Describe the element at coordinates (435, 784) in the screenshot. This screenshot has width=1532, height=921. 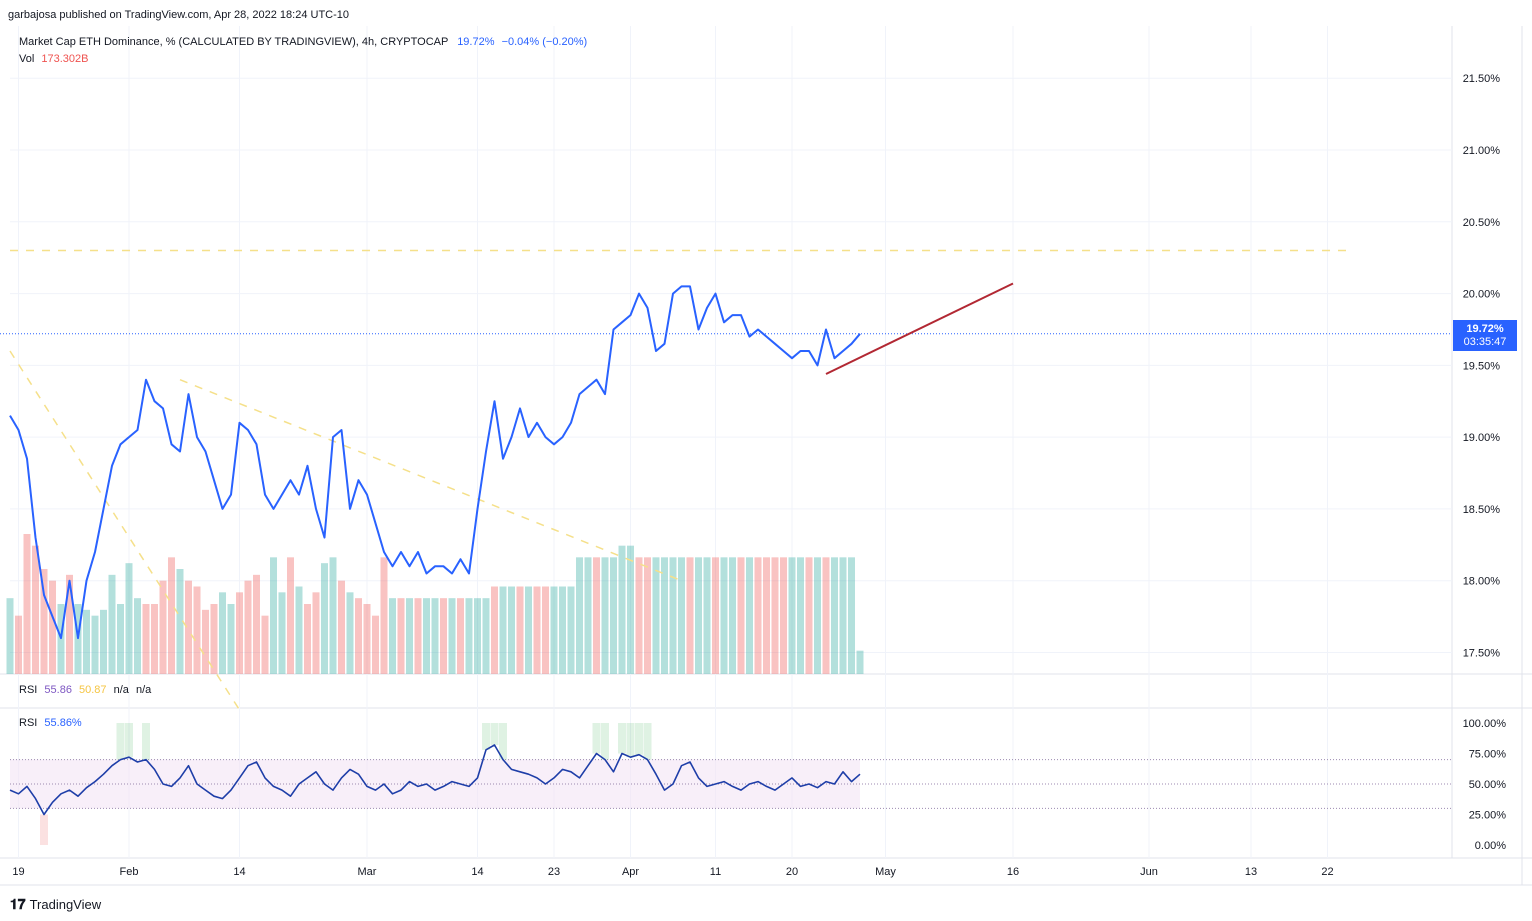
I see `rsi-background-band` at that location.